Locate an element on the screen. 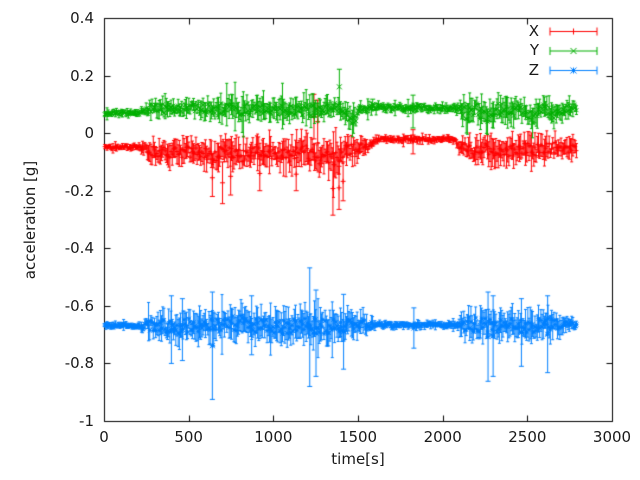 This screenshot has height=480, width=640. legend-label-y: Y is located at coordinates (534, 50).